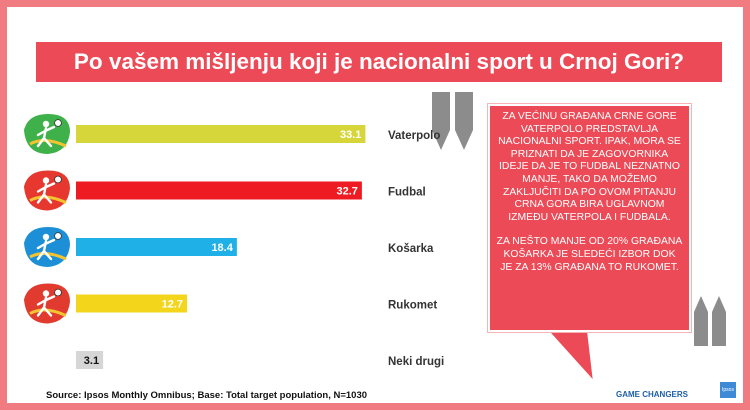 The image size is (750, 410). What do you see at coordinates (710, 321) in the screenshot?
I see `right-quote-mark-icon` at bounding box center [710, 321].